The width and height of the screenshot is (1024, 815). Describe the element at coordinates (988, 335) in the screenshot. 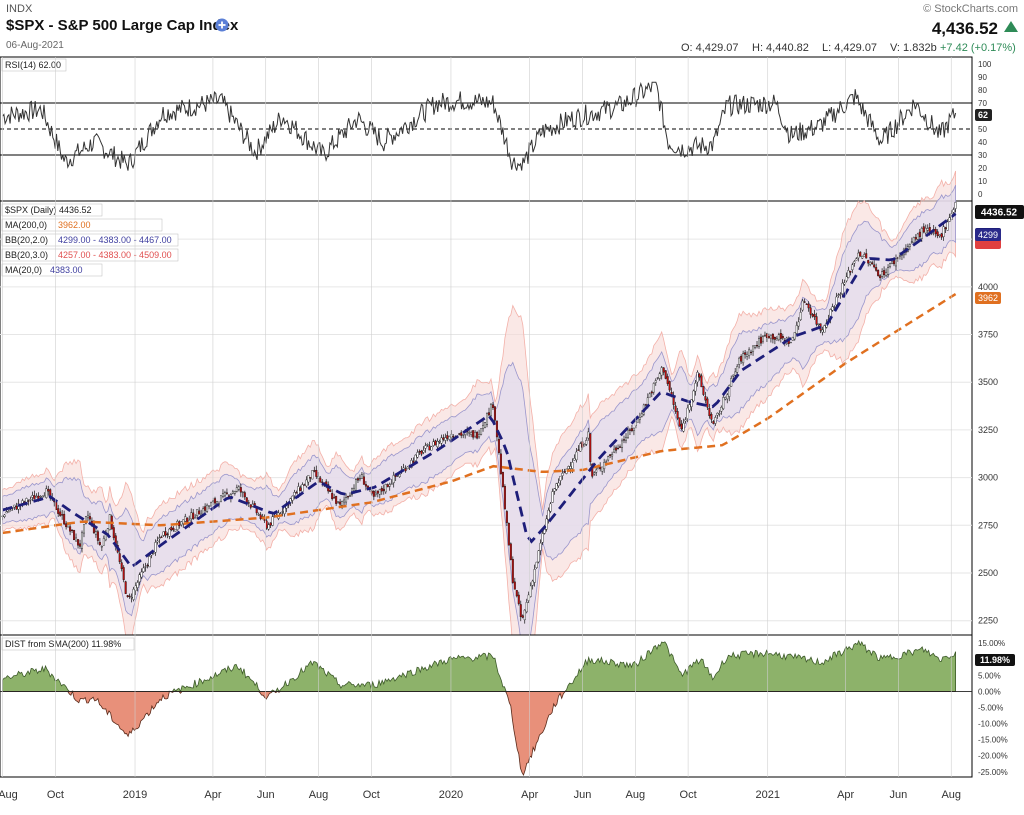

I see `price-tick-label: 3750` at that location.